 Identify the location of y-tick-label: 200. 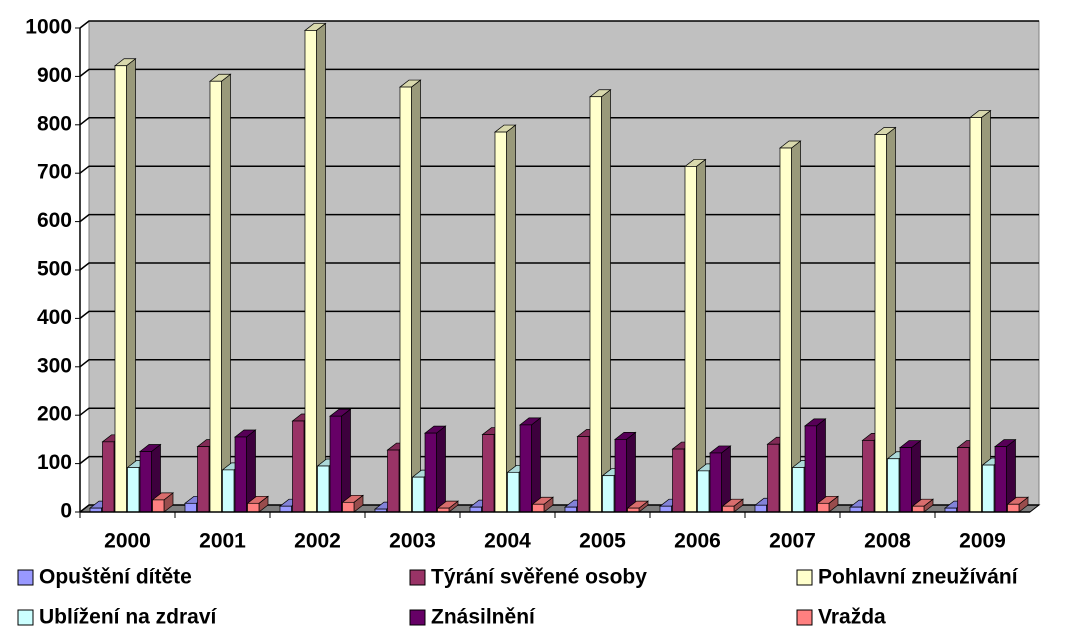
(54, 414).